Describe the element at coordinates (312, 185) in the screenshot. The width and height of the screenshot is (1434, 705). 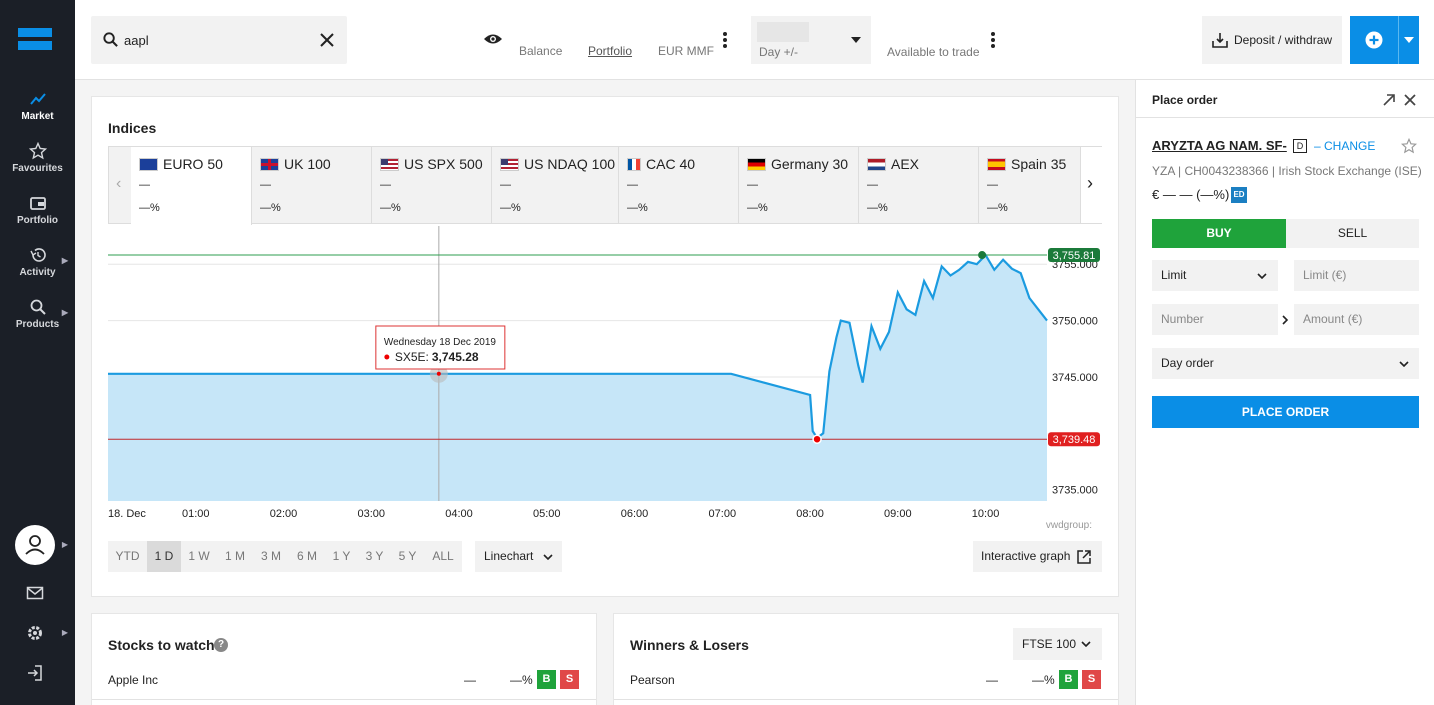
I see `tab-uk-100: UK 100 — —%` at that location.